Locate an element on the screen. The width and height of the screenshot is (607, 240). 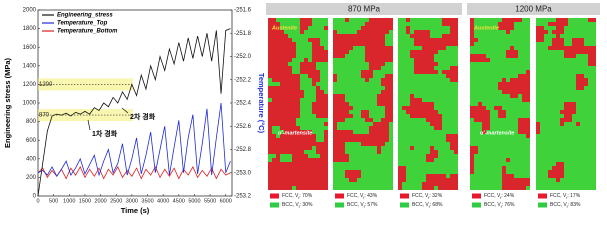
annotation: 1차 경화 is located at coordinates (105, 133).